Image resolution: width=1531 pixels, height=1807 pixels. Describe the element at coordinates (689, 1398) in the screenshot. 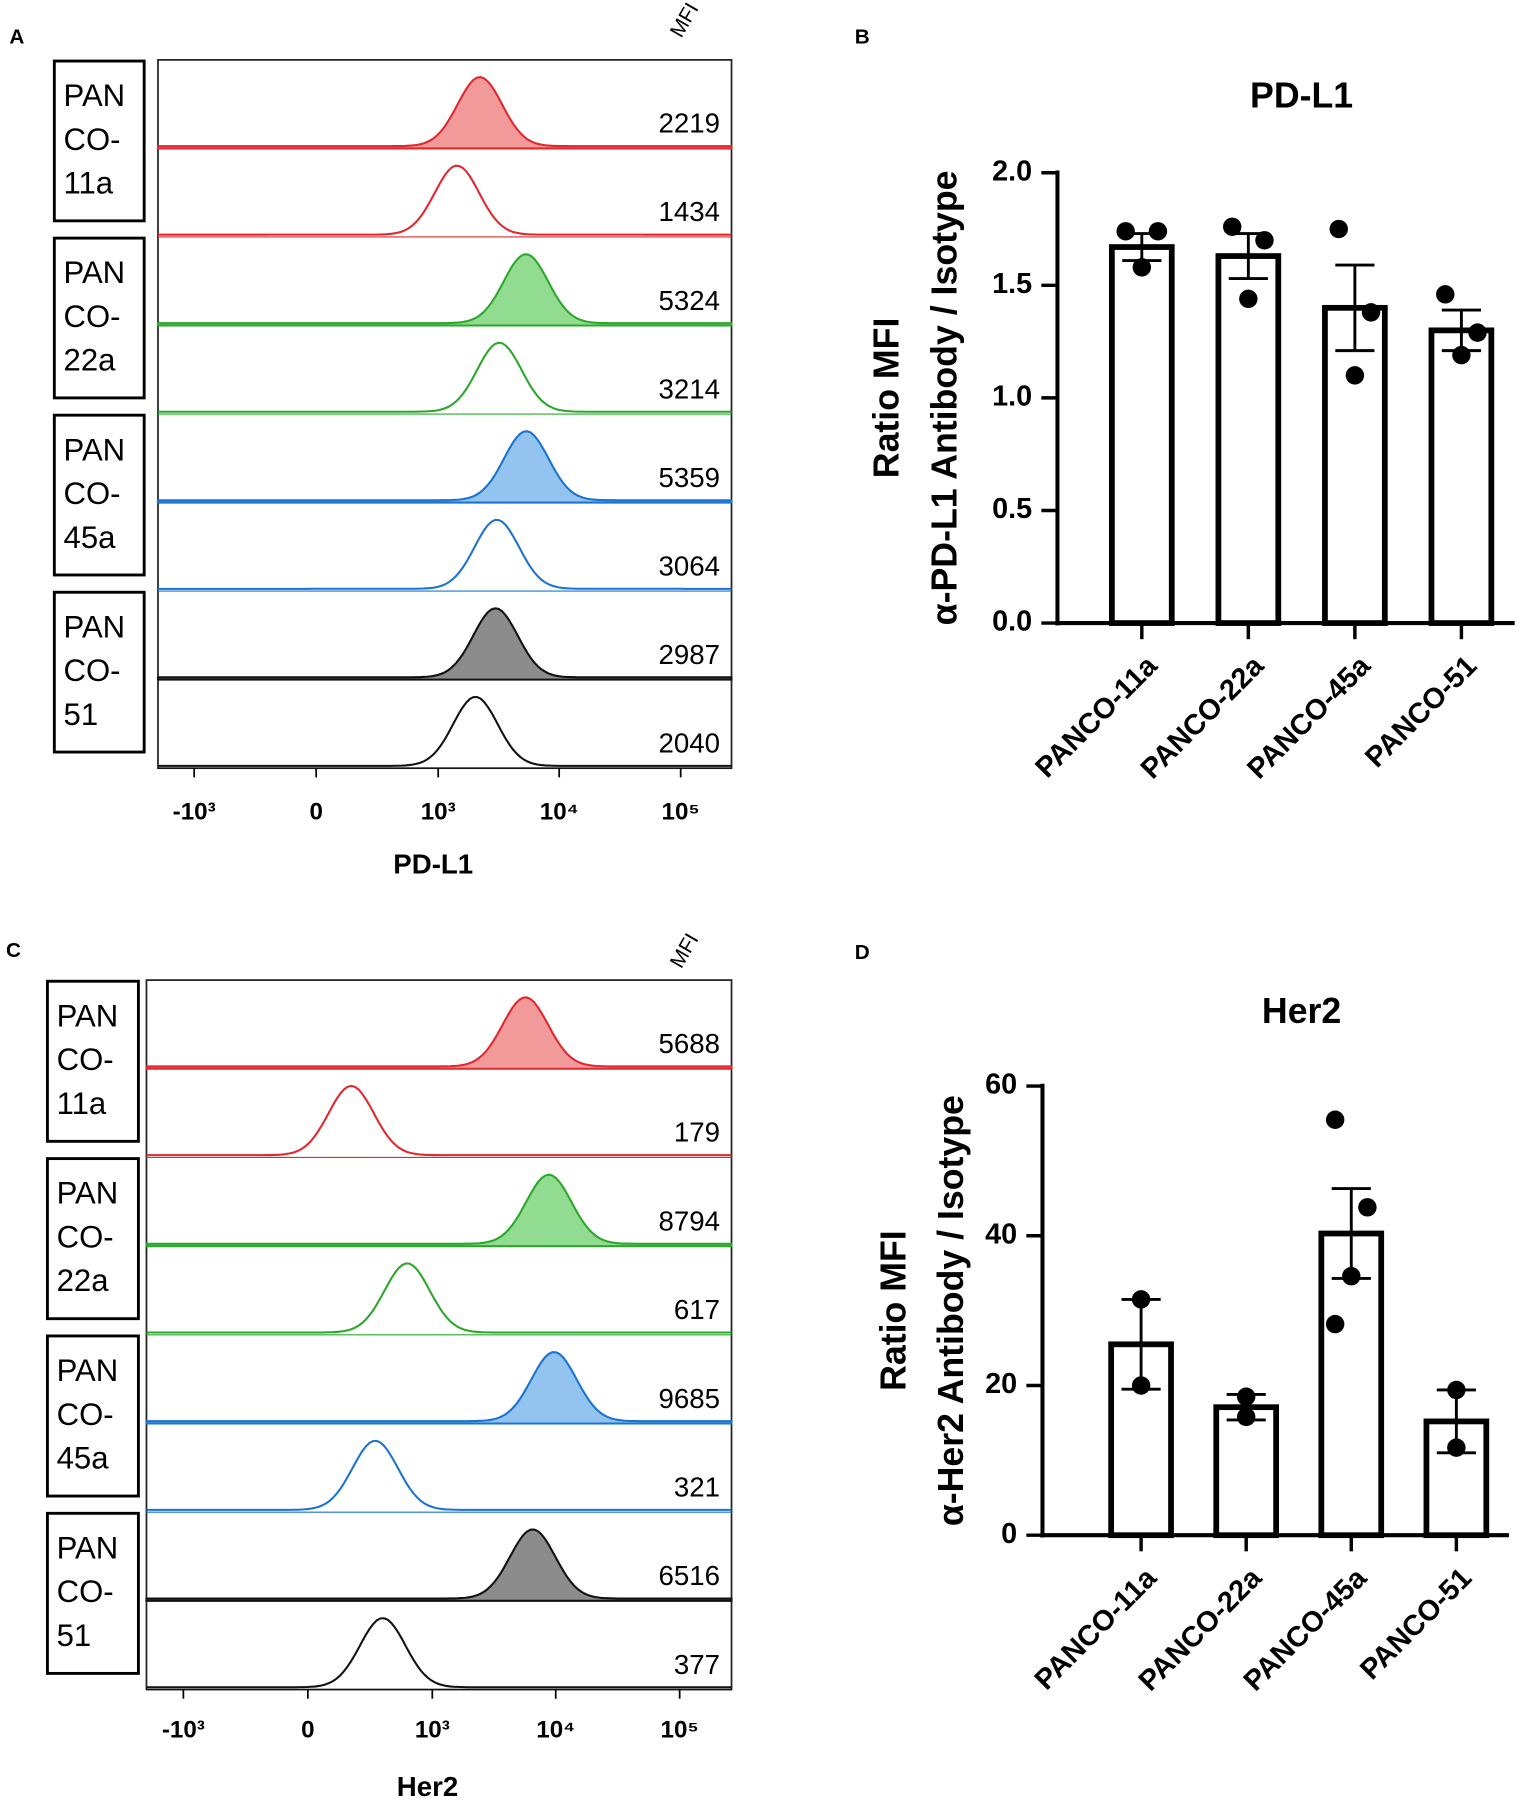

I see `mfi-value: 9685` at that location.